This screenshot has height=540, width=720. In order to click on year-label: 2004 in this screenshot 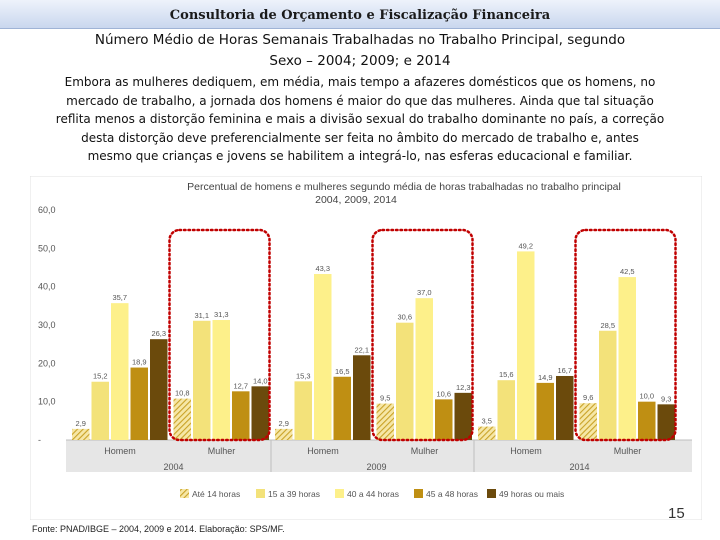, I will do `click(173, 467)`.